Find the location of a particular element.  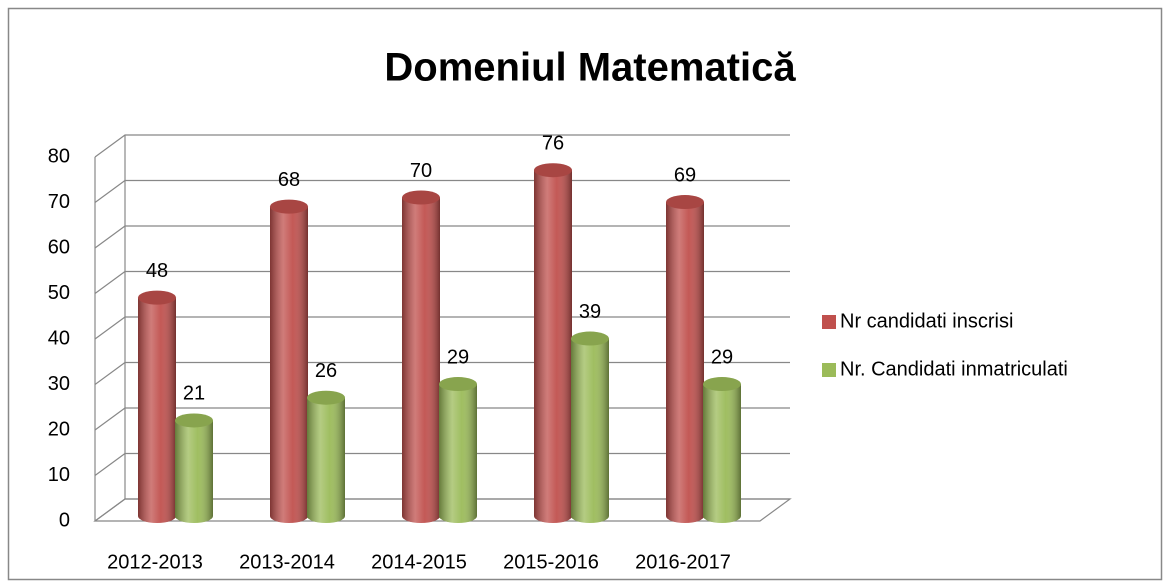

y-tick-label: 20 is located at coordinates (59, 429).